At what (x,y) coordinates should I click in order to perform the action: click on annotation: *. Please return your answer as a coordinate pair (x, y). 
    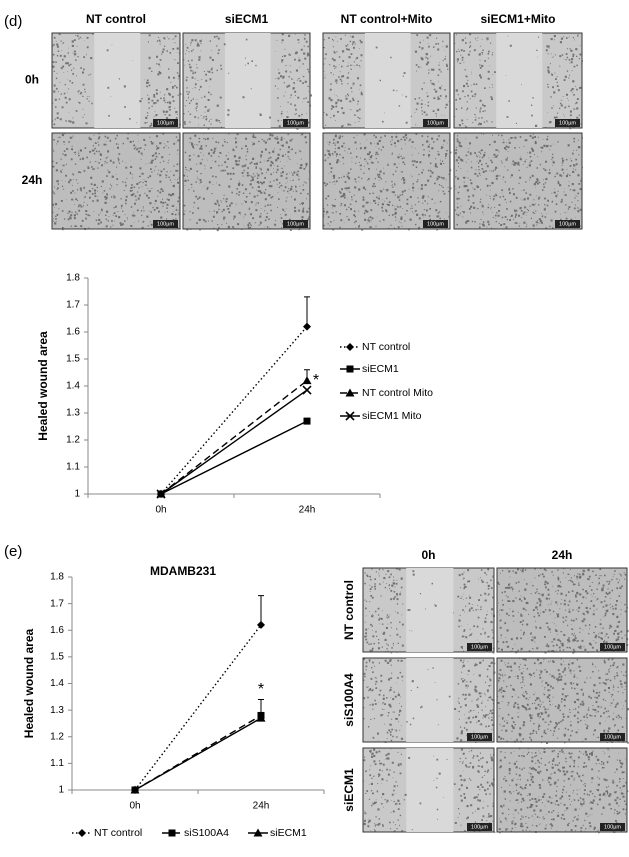
    Looking at the image, I should click on (261, 689).